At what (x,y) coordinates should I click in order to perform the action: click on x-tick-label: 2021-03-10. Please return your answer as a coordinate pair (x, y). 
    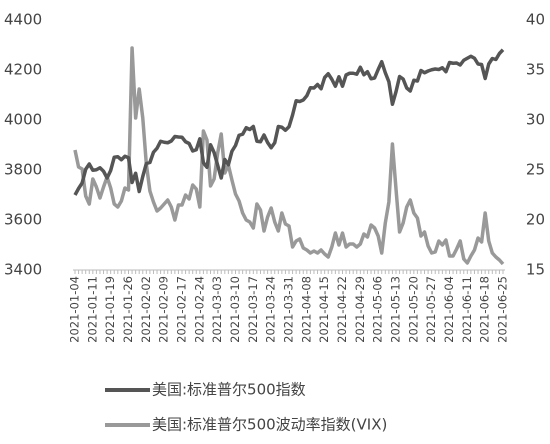
    Looking at the image, I should click on (235, 309).